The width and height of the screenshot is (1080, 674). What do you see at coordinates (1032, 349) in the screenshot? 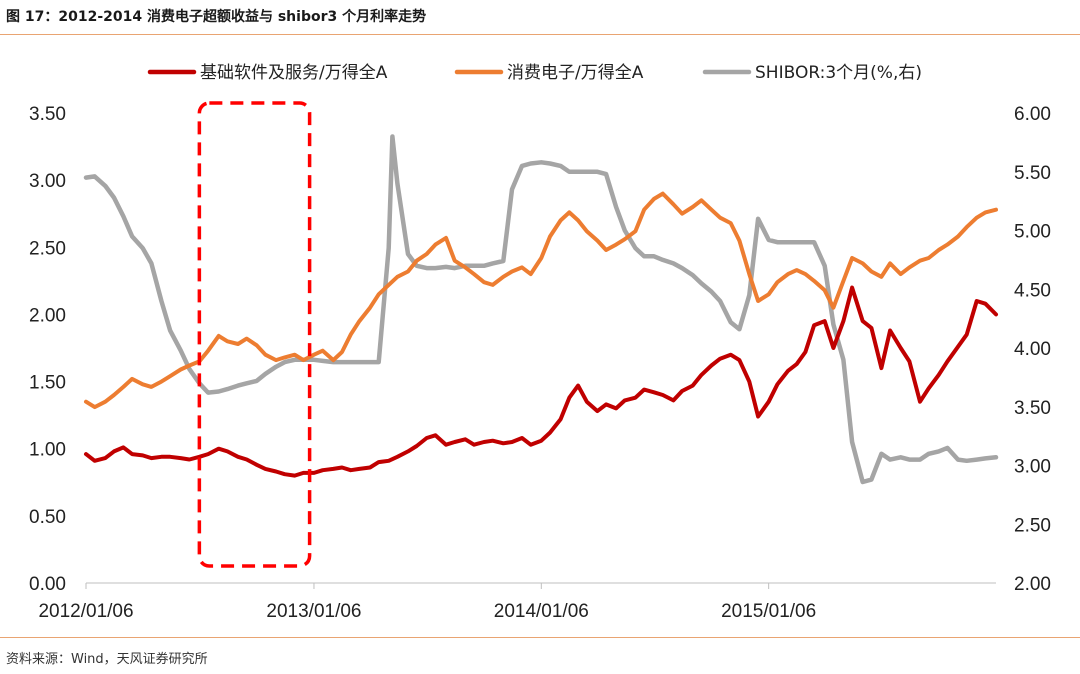
I see `y-right-tick-label: 4.00` at bounding box center [1032, 349].